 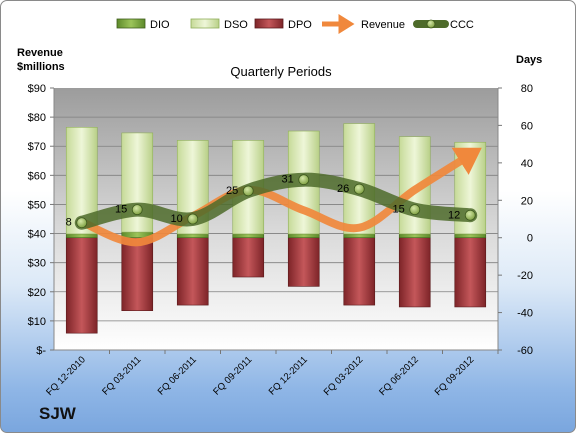 I want to click on left-tick-label: $20, so click(x=37, y=293).